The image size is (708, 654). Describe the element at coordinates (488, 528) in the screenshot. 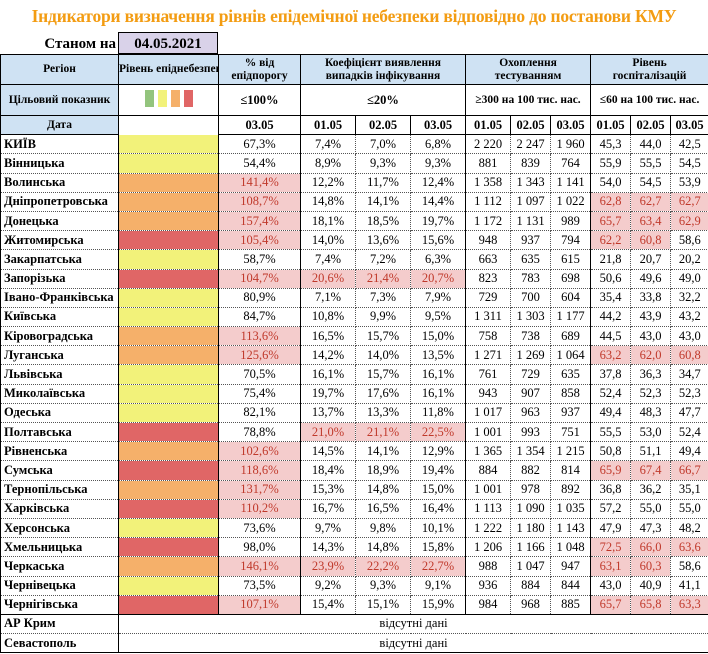

I see `value-cell: 1 222` at that location.